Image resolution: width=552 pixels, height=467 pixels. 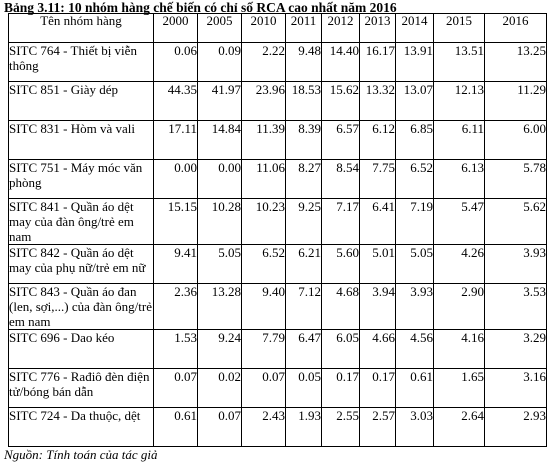 What do you see at coordinates (377, 140) in the screenshot?
I see `value-cell: 6.12` at bounding box center [377, 140].